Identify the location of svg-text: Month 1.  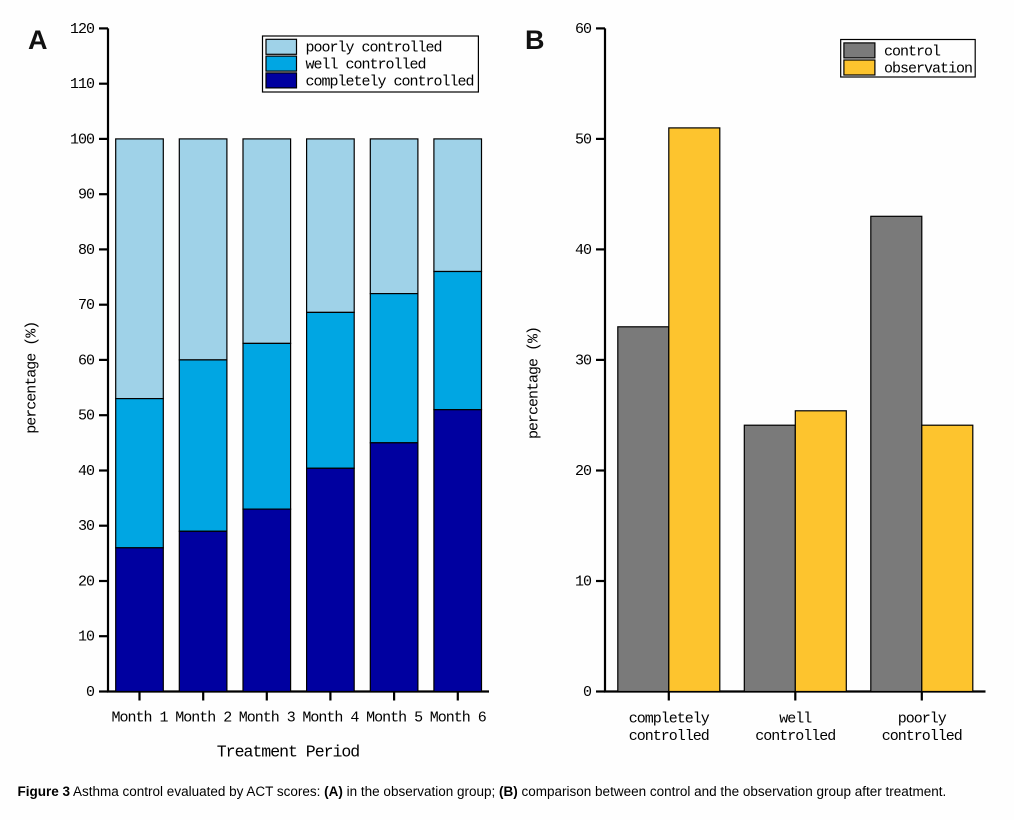
(139, 718).